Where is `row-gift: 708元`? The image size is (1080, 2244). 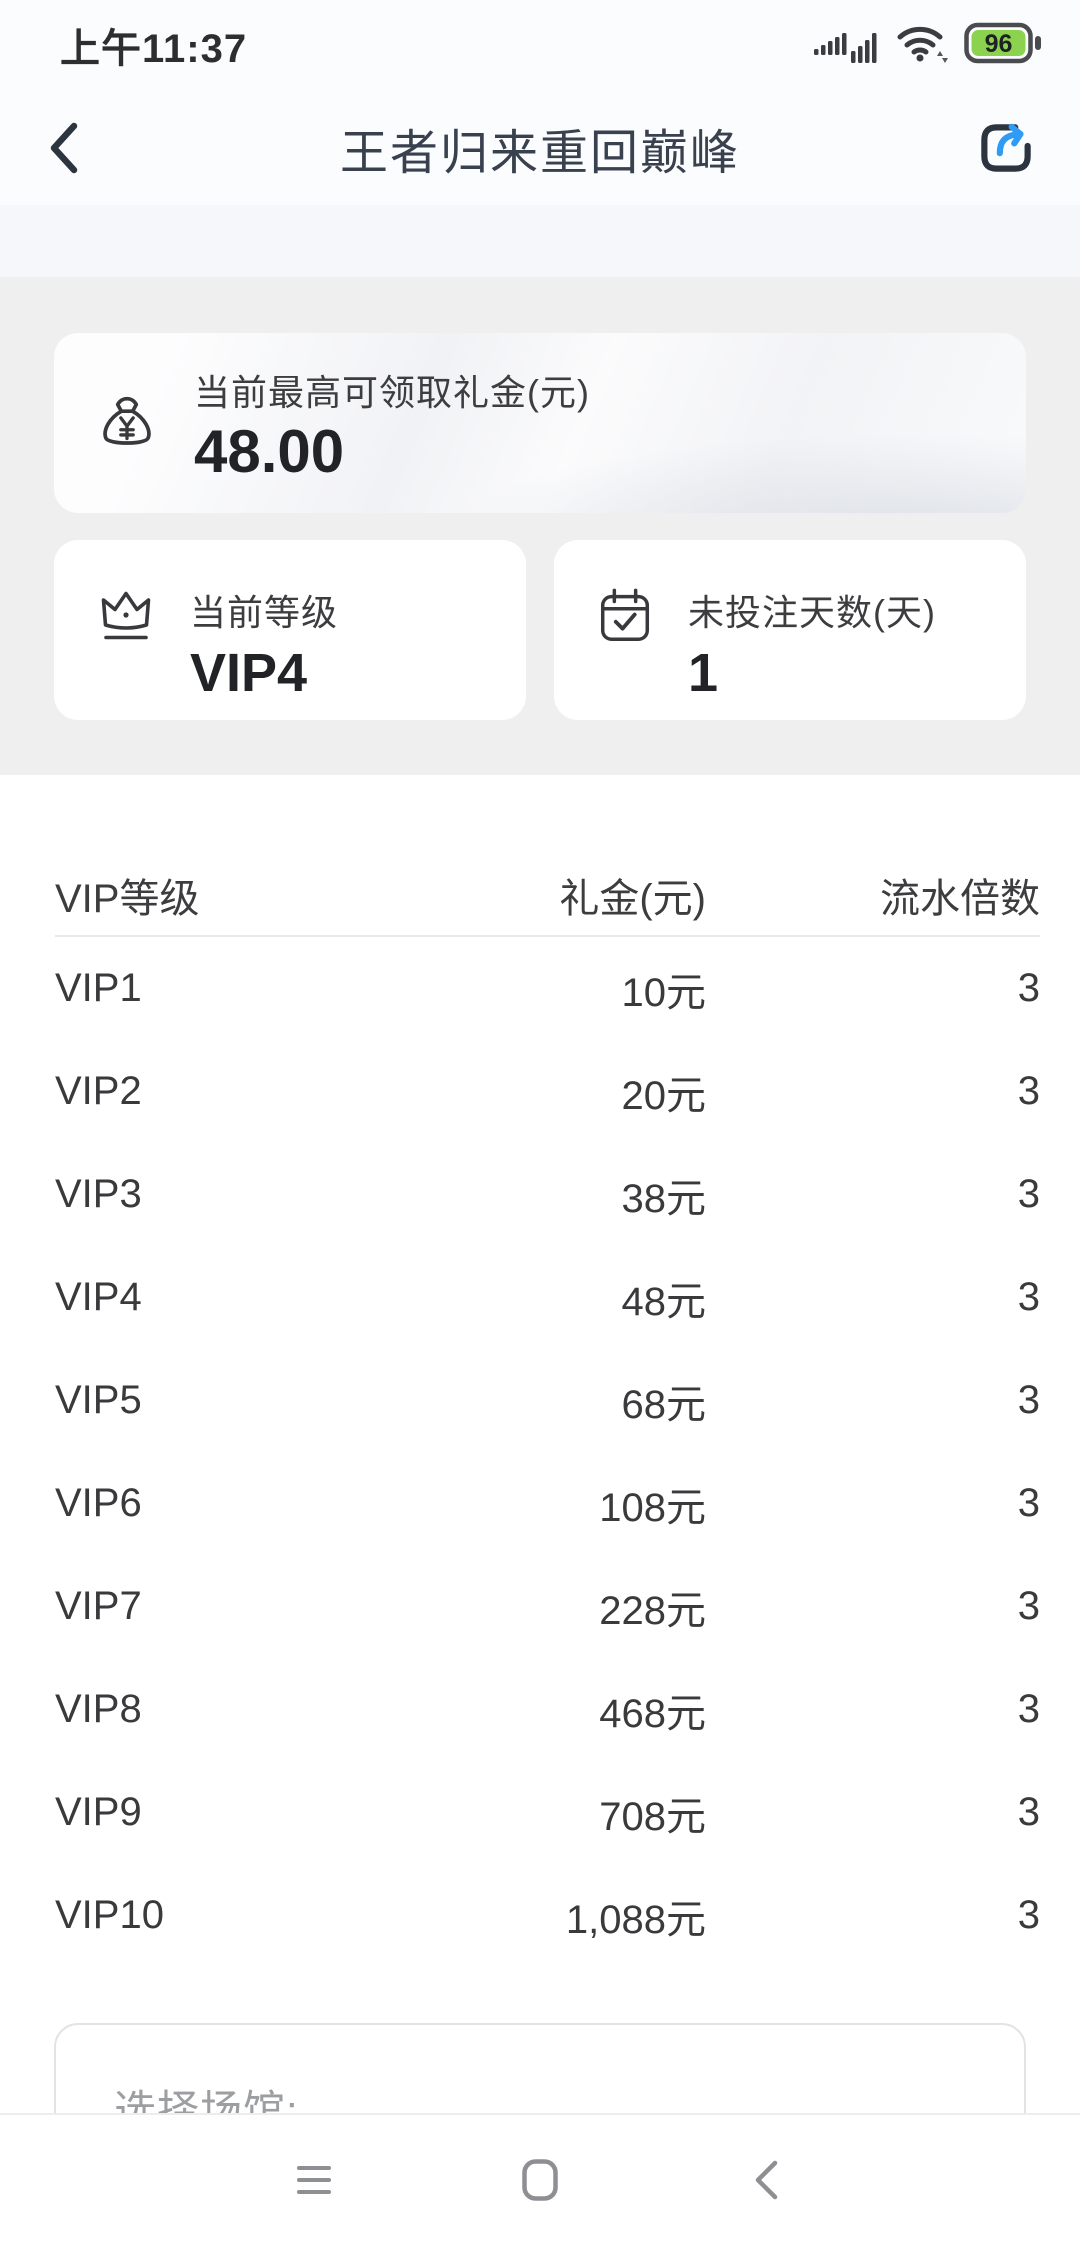 row-gift: 708元 is located at coordinates (652, 1816).